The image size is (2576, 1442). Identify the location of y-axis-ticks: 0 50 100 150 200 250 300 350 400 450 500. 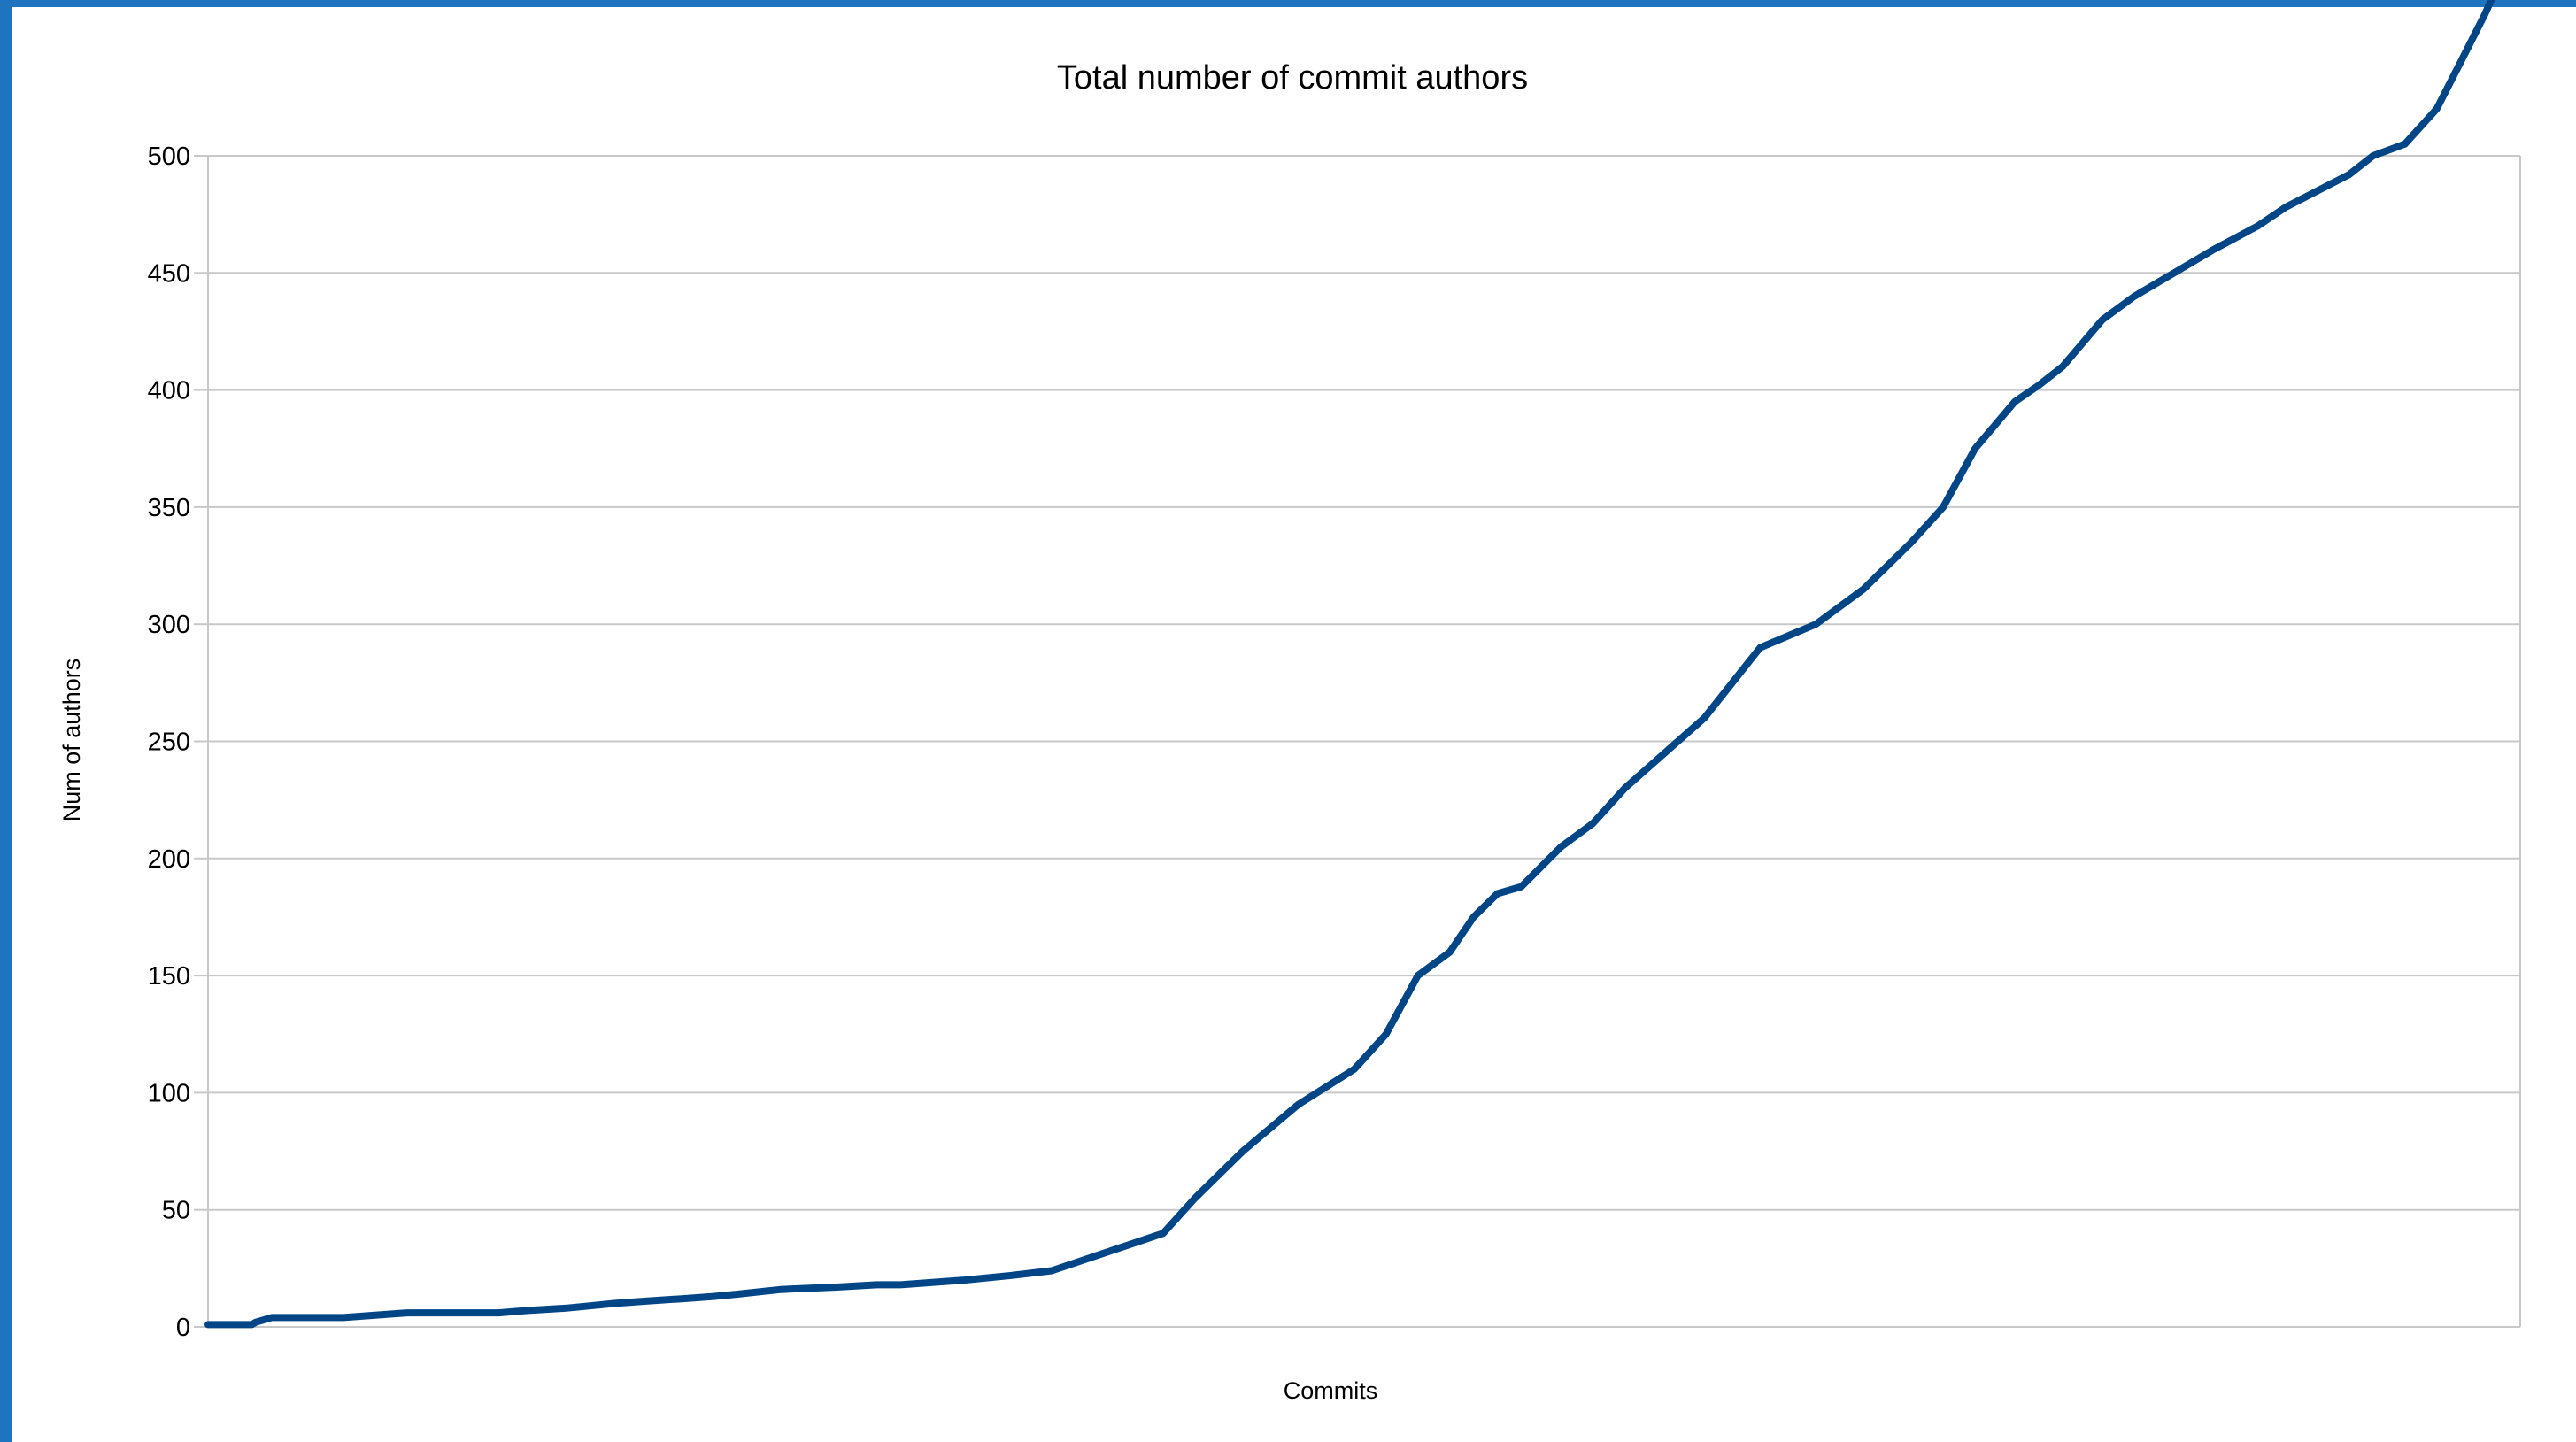
(178, 742).